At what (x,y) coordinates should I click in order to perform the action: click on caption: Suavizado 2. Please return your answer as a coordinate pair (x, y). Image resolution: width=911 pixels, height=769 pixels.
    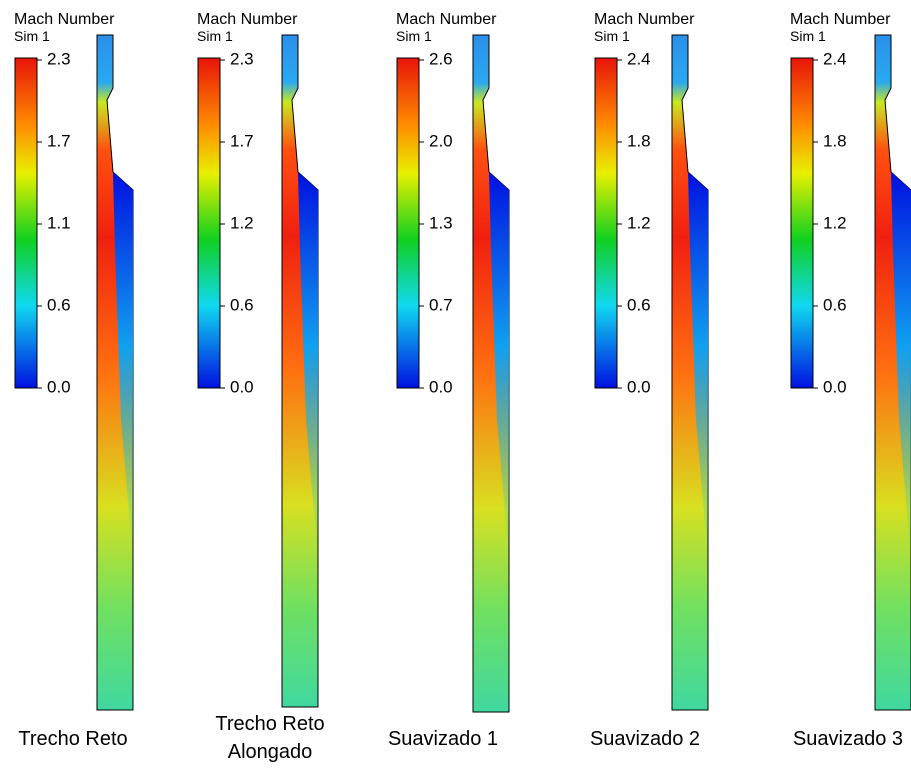
    Looking at the image, I should click on (645, 739).